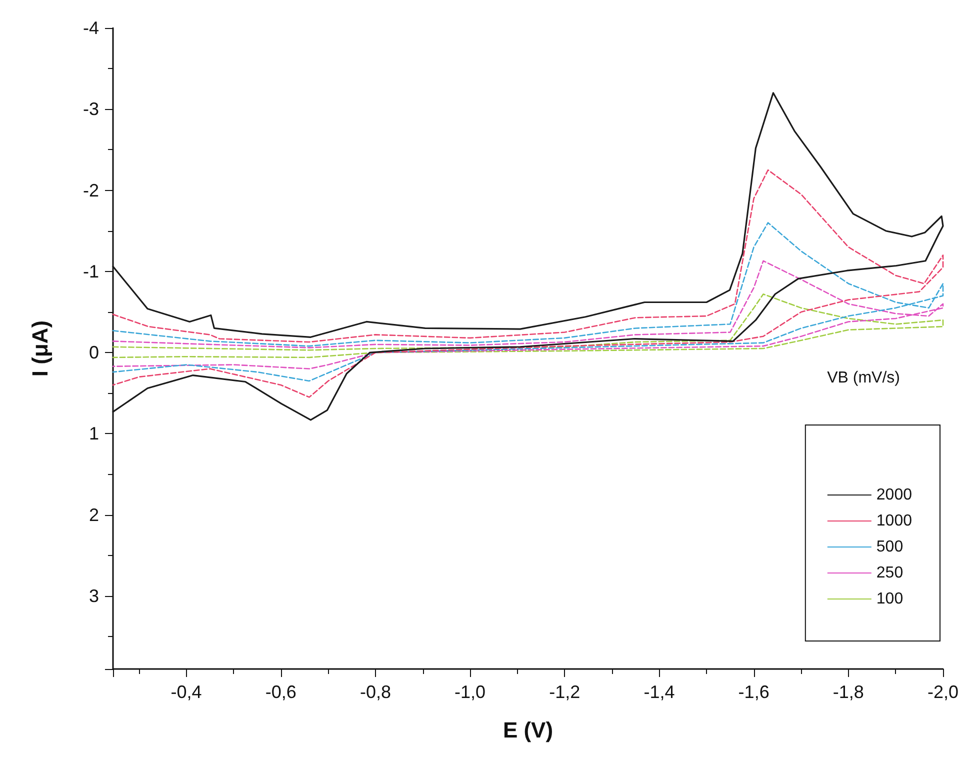 This screenshot has width=978, height=774. Describe the element at coordinates (890, 599) in the screenshot. I see `legend-label: 100` at that location.